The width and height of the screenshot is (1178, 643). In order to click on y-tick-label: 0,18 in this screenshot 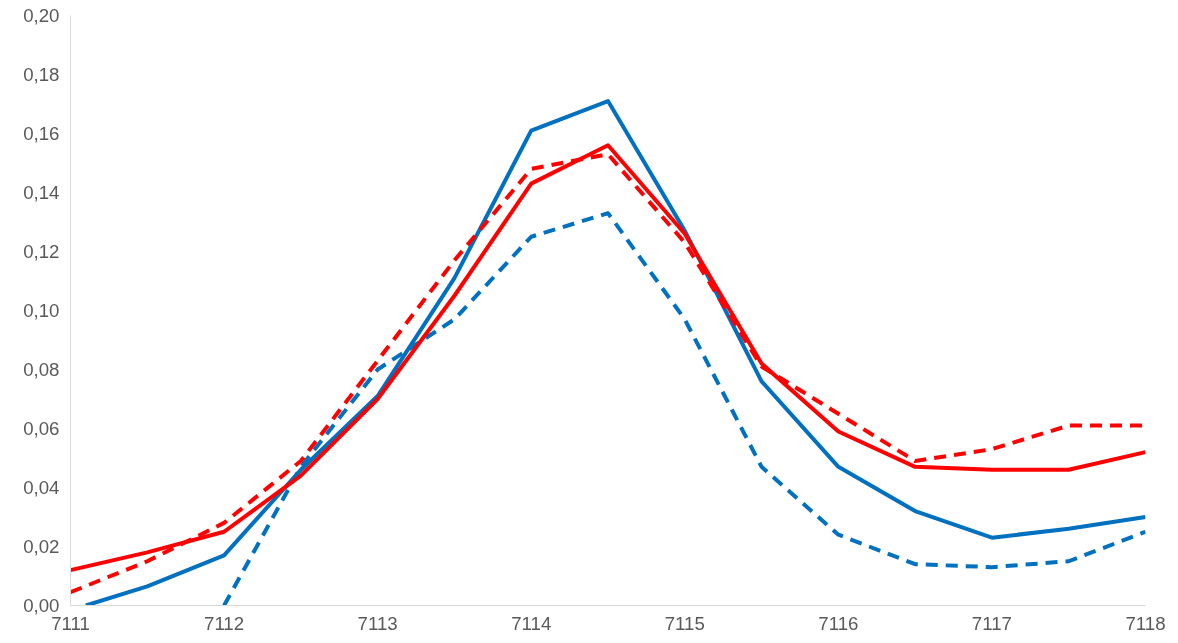, I will do `click(41, 74)`.